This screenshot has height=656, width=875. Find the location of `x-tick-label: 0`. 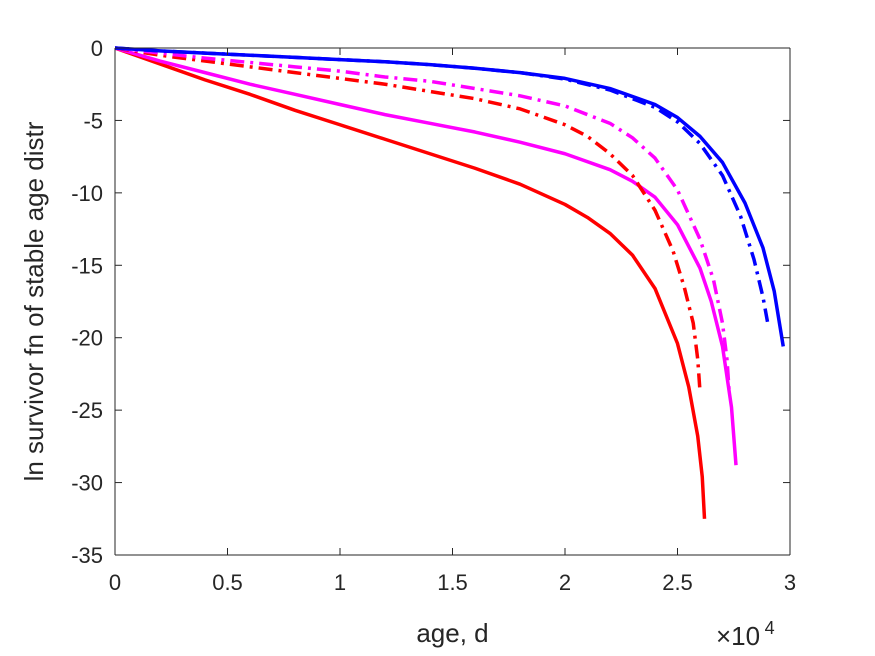

x-tick-label: 0 is located at coordinates (115, 582).